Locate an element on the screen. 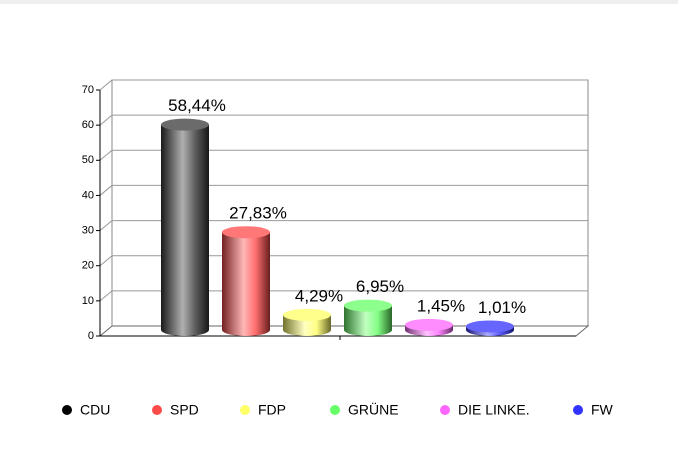 The height and width of the screenshot is (450, 678). value-label: 1,01% is located at coordinates (502, 307).